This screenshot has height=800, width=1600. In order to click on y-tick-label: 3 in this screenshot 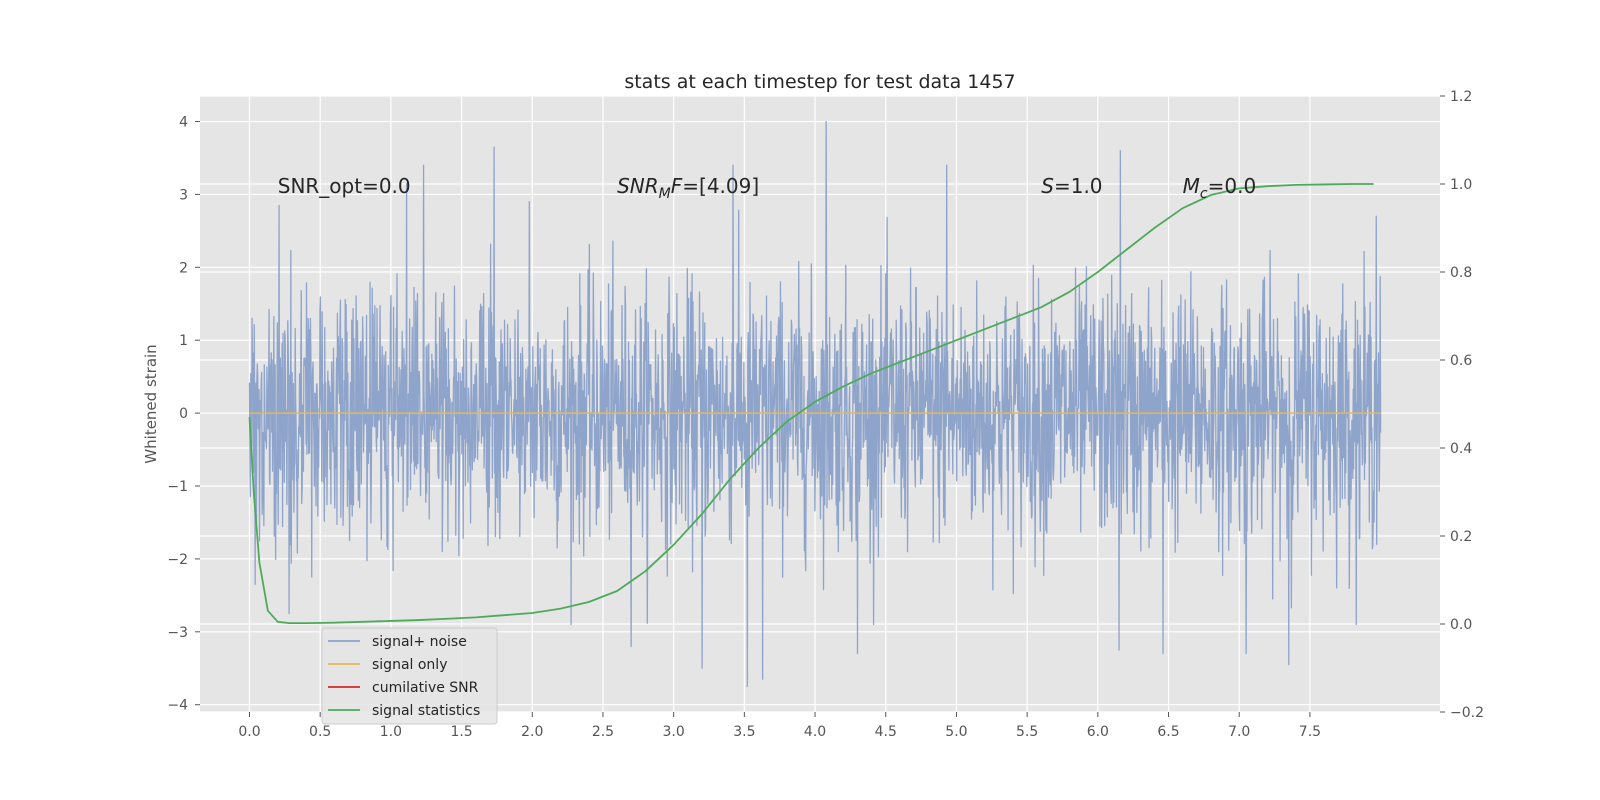, I will do `click(183, 195)`.